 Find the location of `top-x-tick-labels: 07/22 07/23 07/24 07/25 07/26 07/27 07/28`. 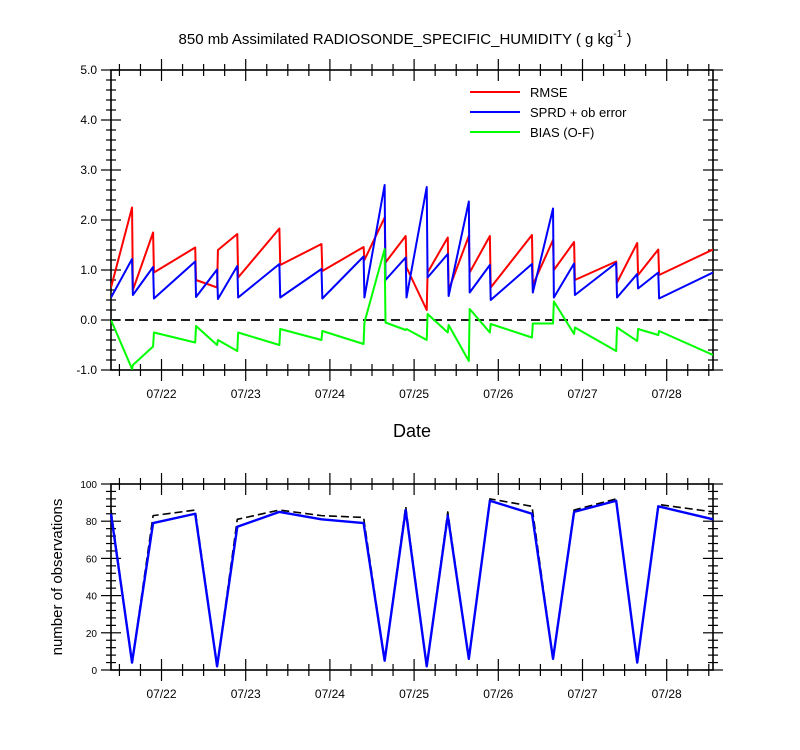

top-x-tick-labels: 07/22 07/23 07/24 07/25 07/26 07/27 07/28 is located at coordinates (415, 394).